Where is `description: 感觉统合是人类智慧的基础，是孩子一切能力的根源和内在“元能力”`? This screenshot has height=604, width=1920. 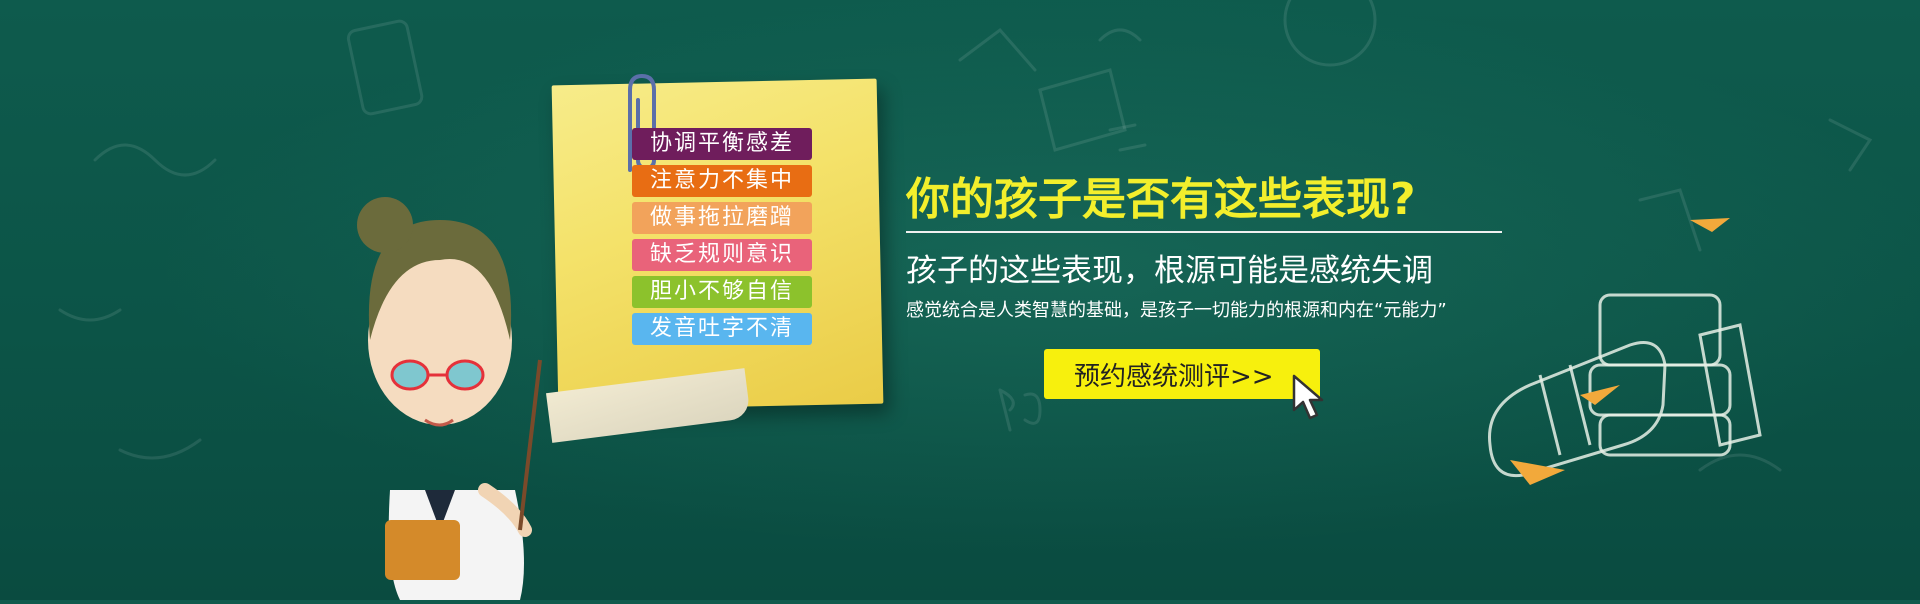
description: 感觉统合是人类智慧的基础，是孩子一切能力的根源和内在“元能力” is located at coordinates (1176, 310).